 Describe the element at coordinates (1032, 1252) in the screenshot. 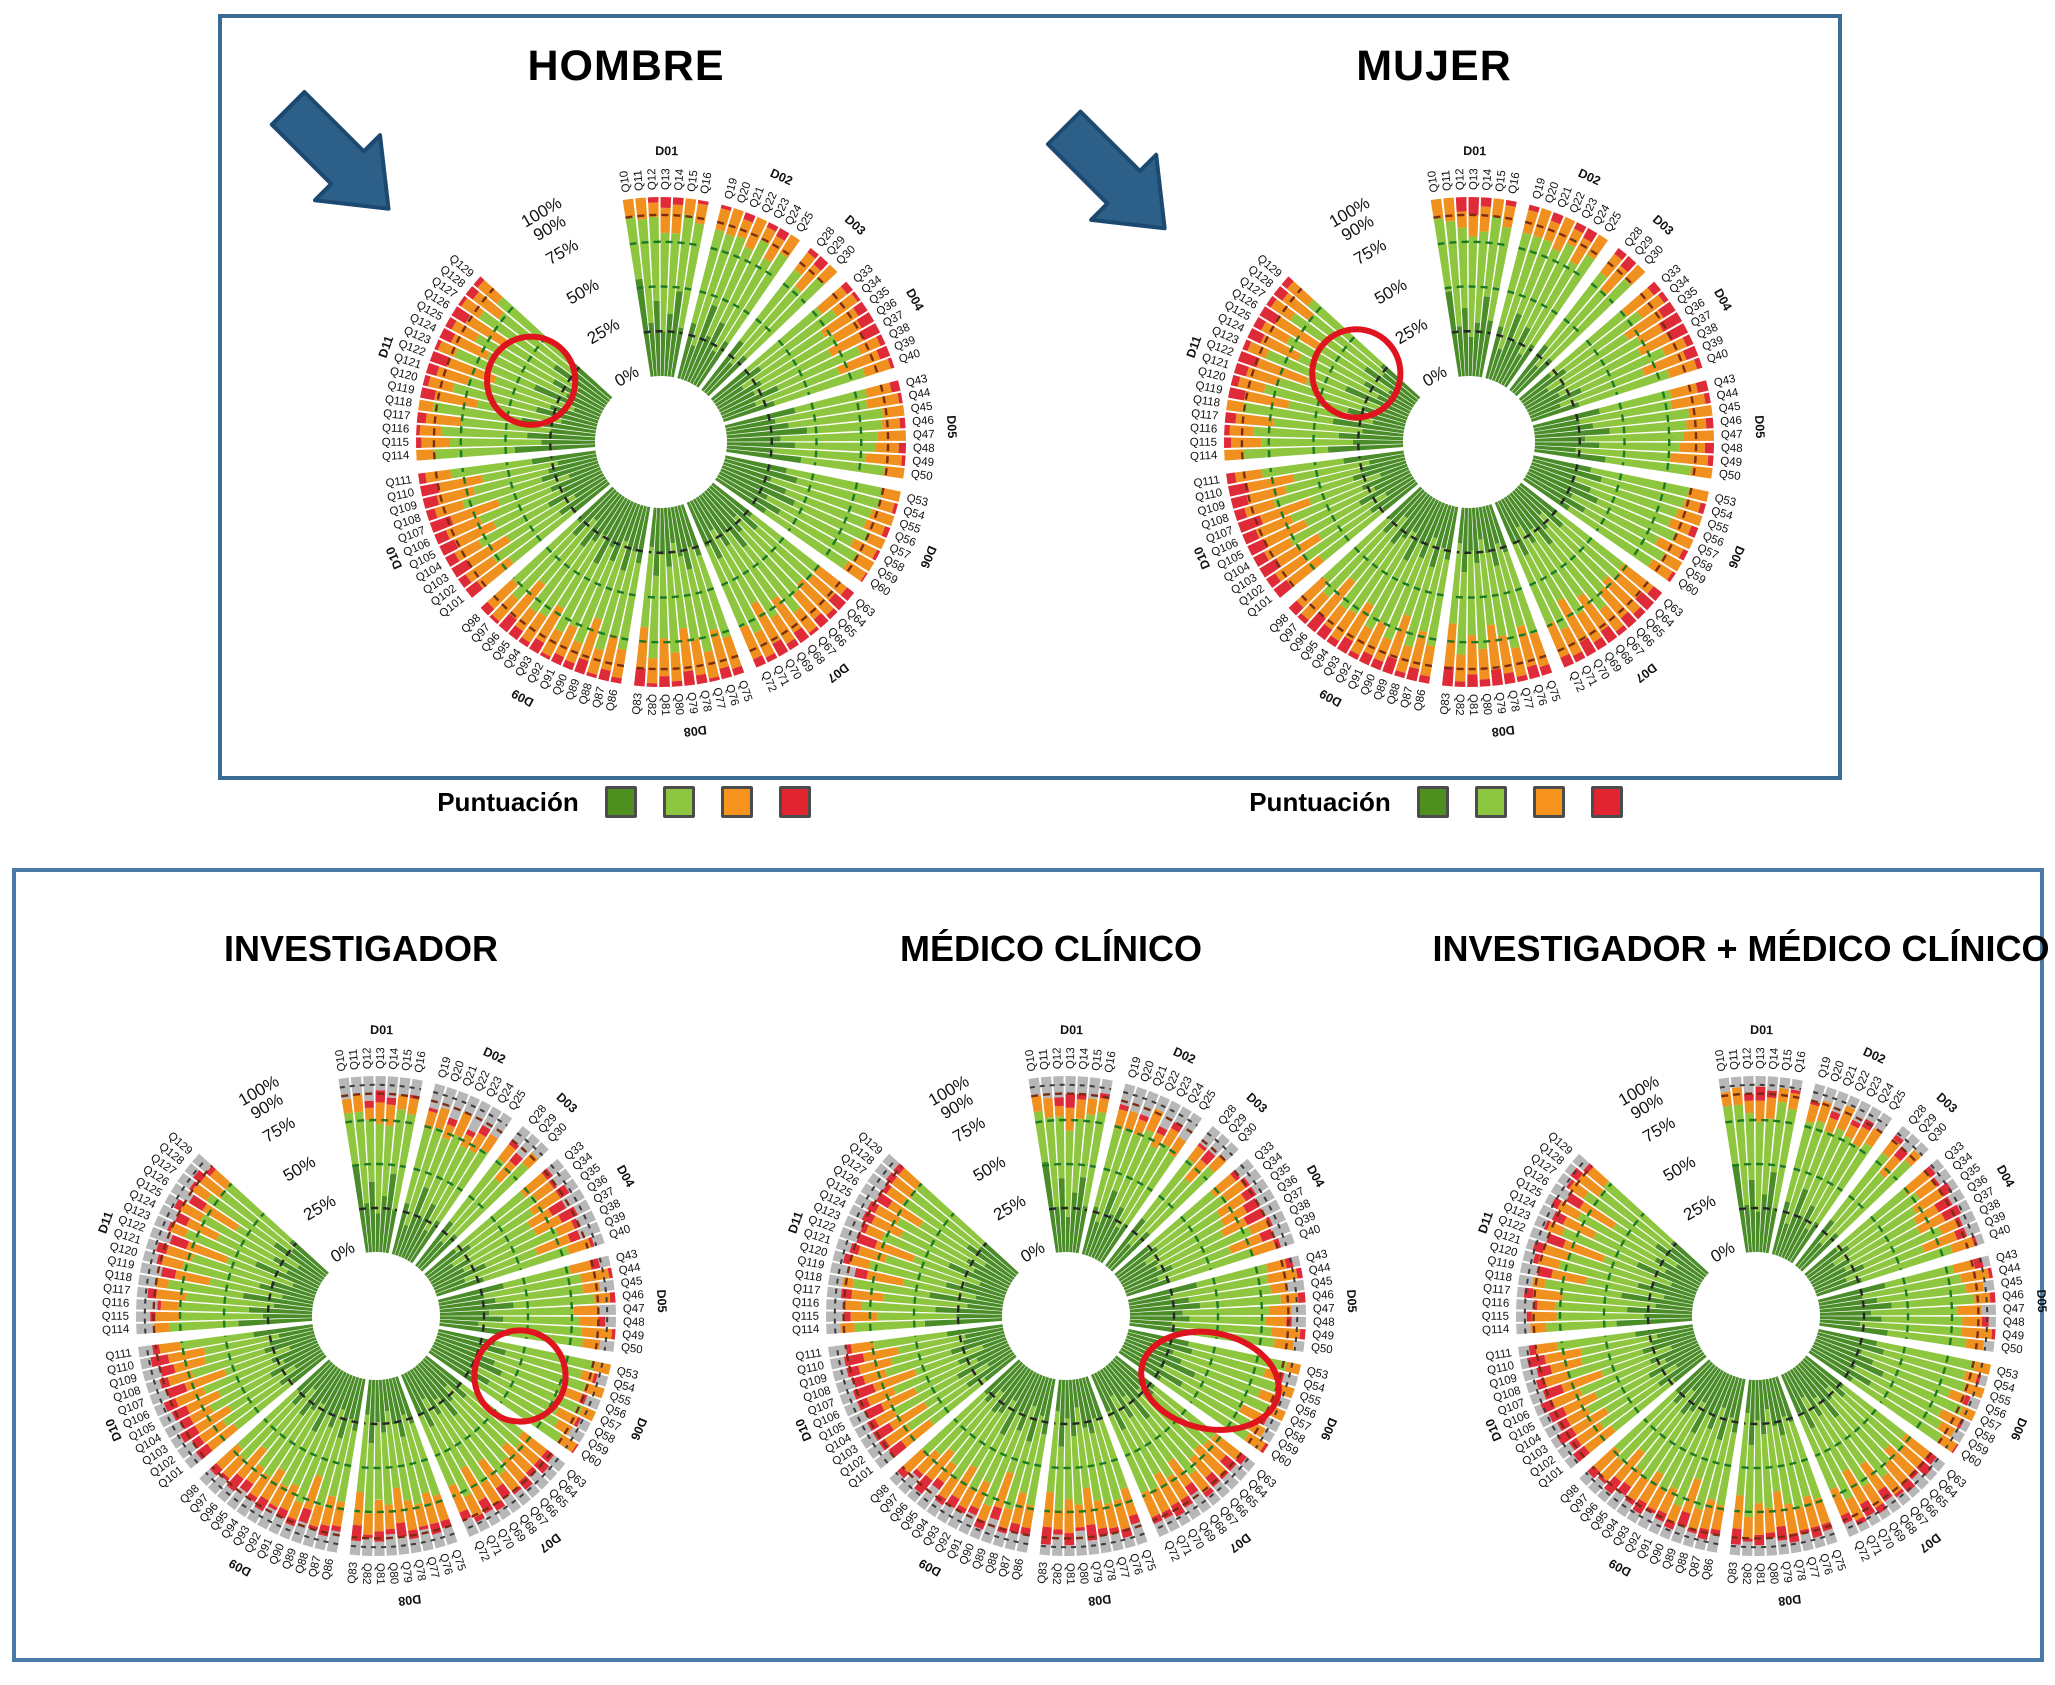

I see `axis-tick-label: 0%` at that location.